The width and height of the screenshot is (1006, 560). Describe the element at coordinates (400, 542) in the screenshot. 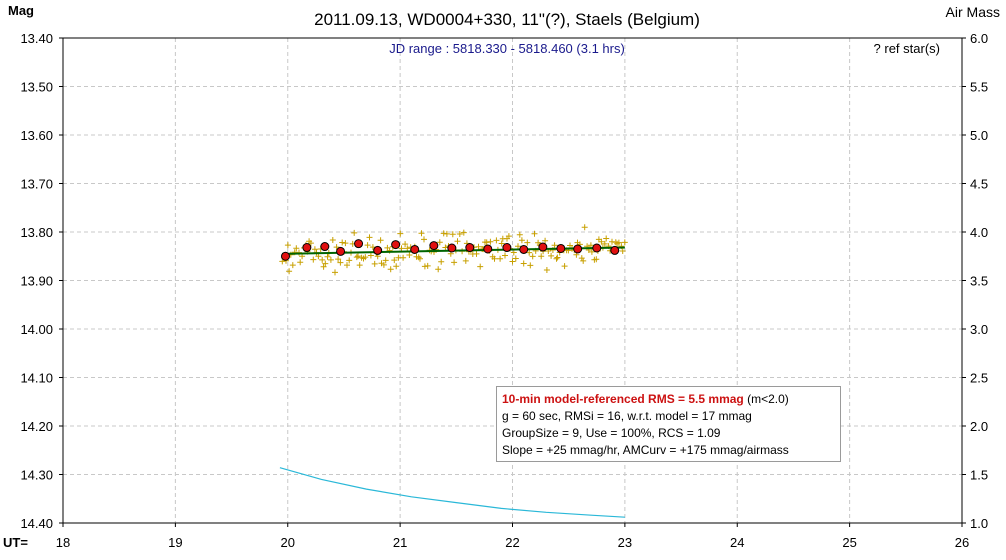

I see `x-tick-label: 21` at that location.